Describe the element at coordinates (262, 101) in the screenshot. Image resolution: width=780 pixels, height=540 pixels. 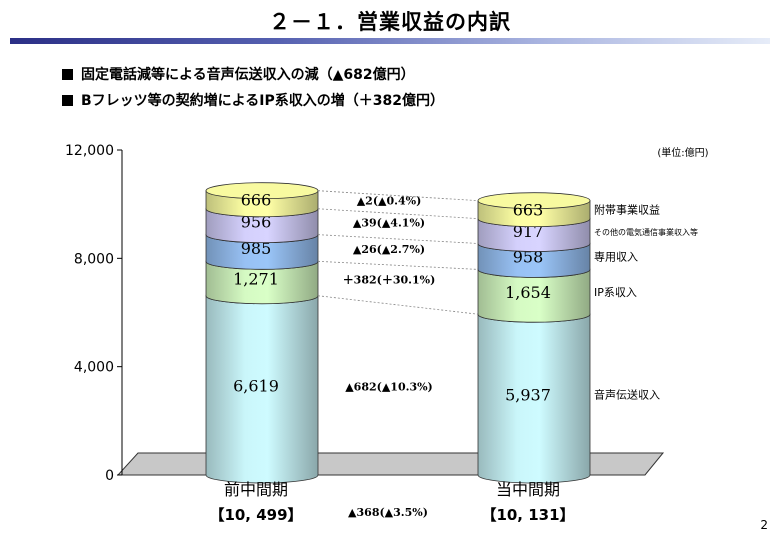
I see `bullet-ip-text: Bフレッツ等の契約増によるIP系収入の増（＋382億円）` at that location.